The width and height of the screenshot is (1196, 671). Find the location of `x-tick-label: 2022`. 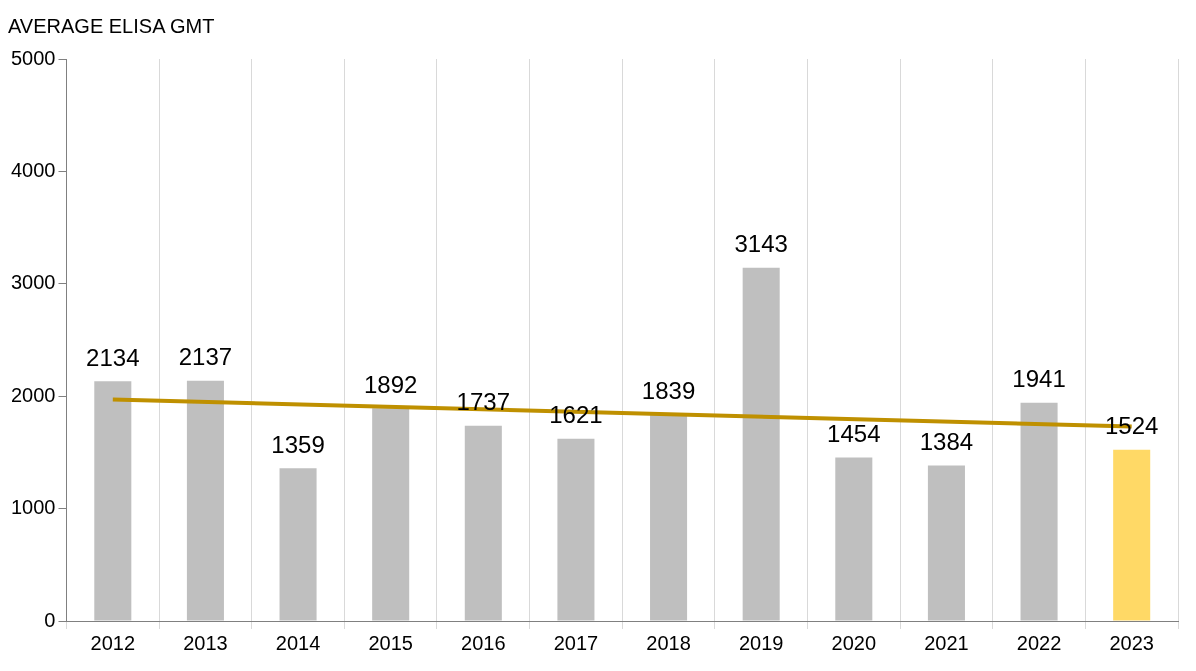

x-tick-label: 2022 is located at coordinates (1039, 642).